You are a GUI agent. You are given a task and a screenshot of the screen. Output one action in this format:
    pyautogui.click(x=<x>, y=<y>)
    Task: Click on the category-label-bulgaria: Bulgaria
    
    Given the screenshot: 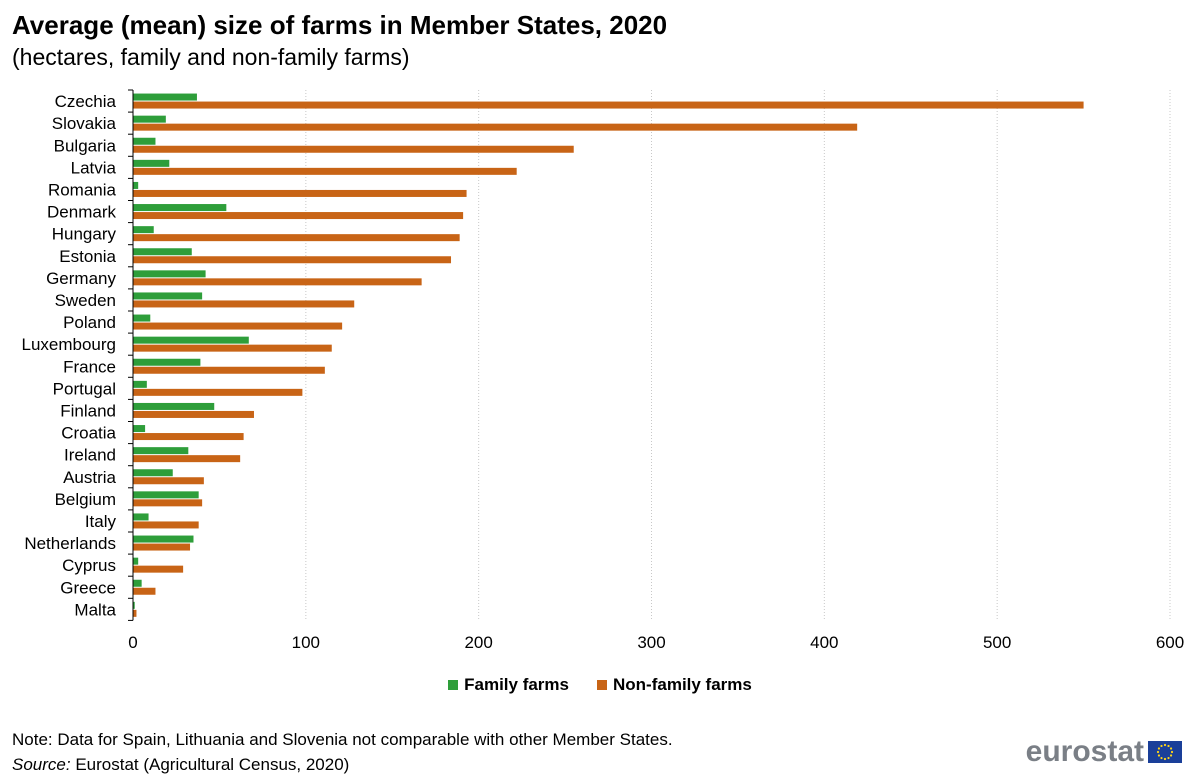 What is the action you would take?
    pyautogui.click(x=85, y=145)
    